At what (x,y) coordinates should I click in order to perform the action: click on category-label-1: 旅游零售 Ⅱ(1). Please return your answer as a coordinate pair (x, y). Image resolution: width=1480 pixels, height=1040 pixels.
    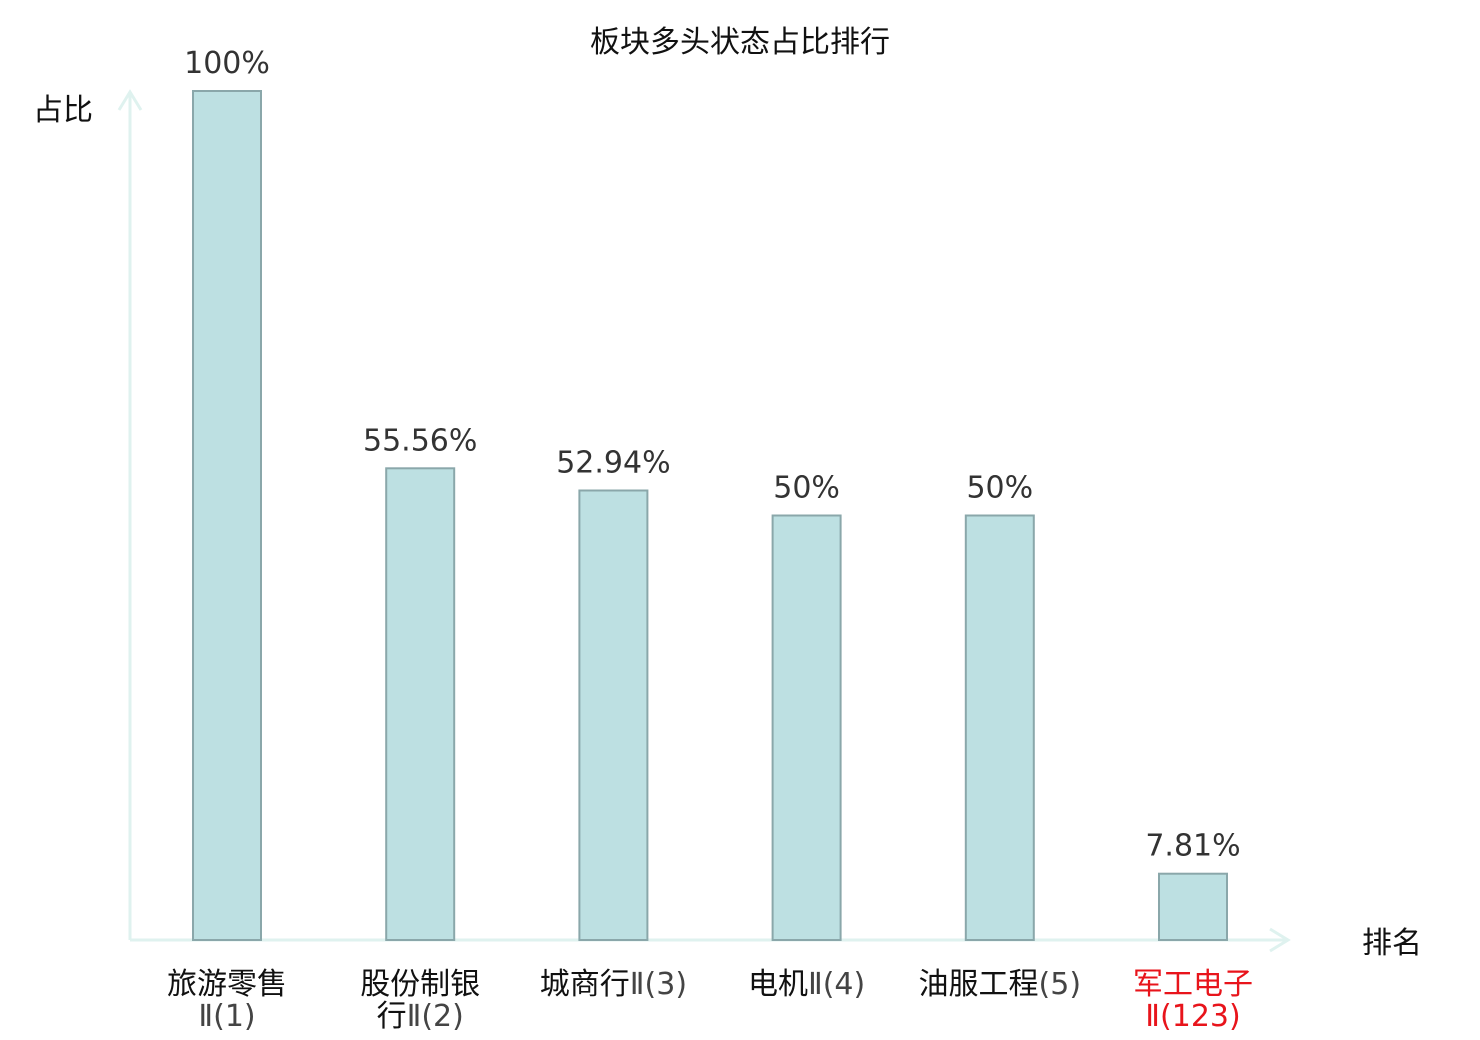
    Looking at the image, I should click on (227, 1000).